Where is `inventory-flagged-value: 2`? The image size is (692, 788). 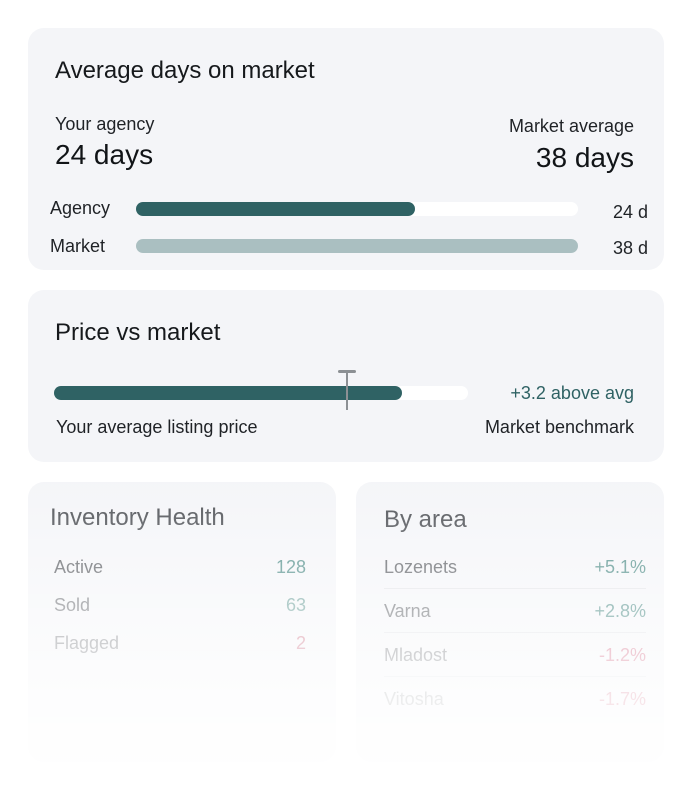 inventory-flagged-value: 2 is located at coordinates (300, 643).